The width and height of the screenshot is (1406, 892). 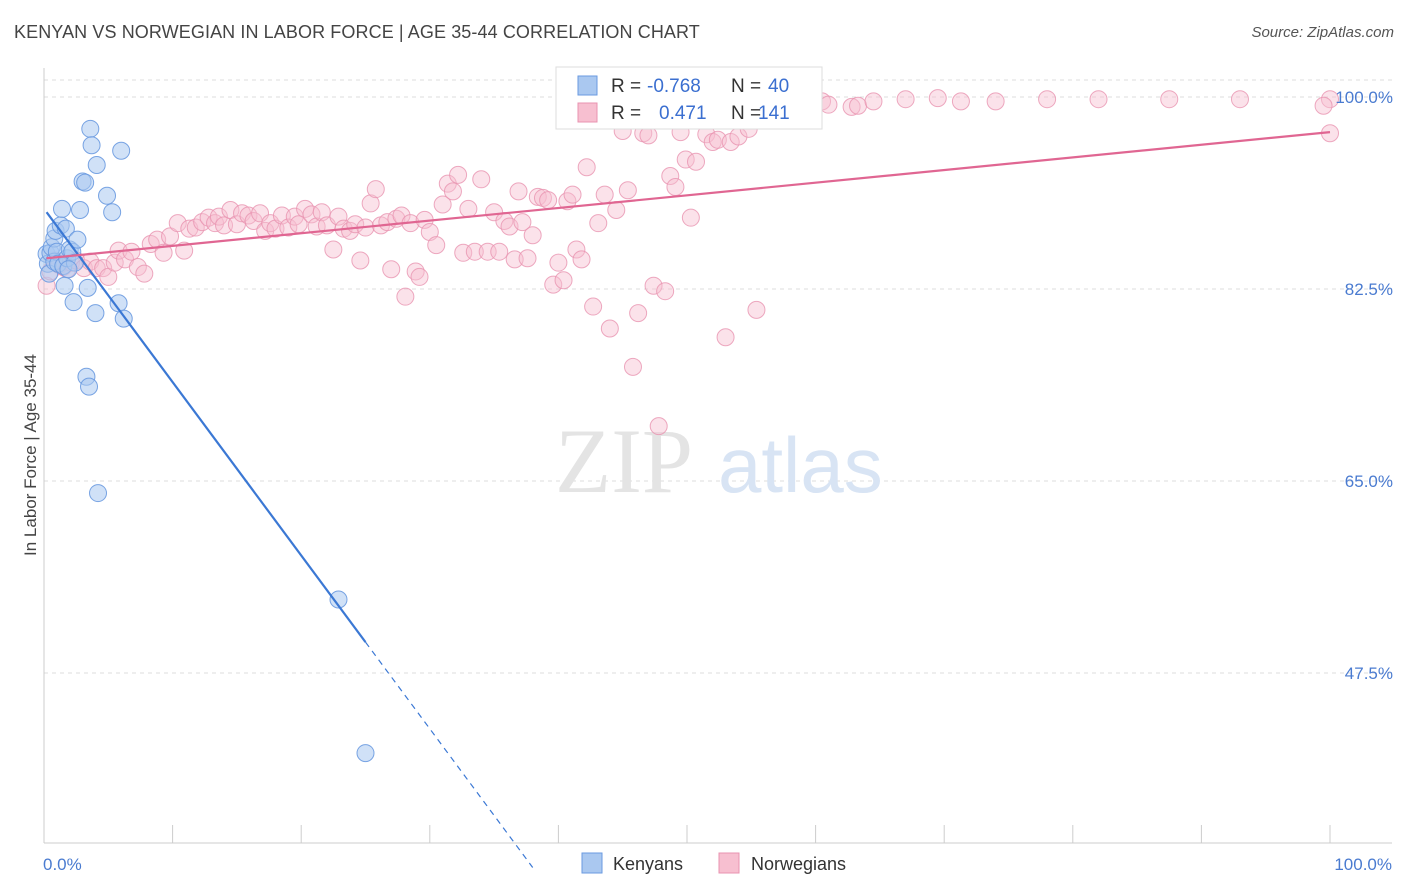 What do you see at coordinates (592, 863) in the screenshot?
I see `legend-kenyans-swatch` at bounding box center [592, 863].